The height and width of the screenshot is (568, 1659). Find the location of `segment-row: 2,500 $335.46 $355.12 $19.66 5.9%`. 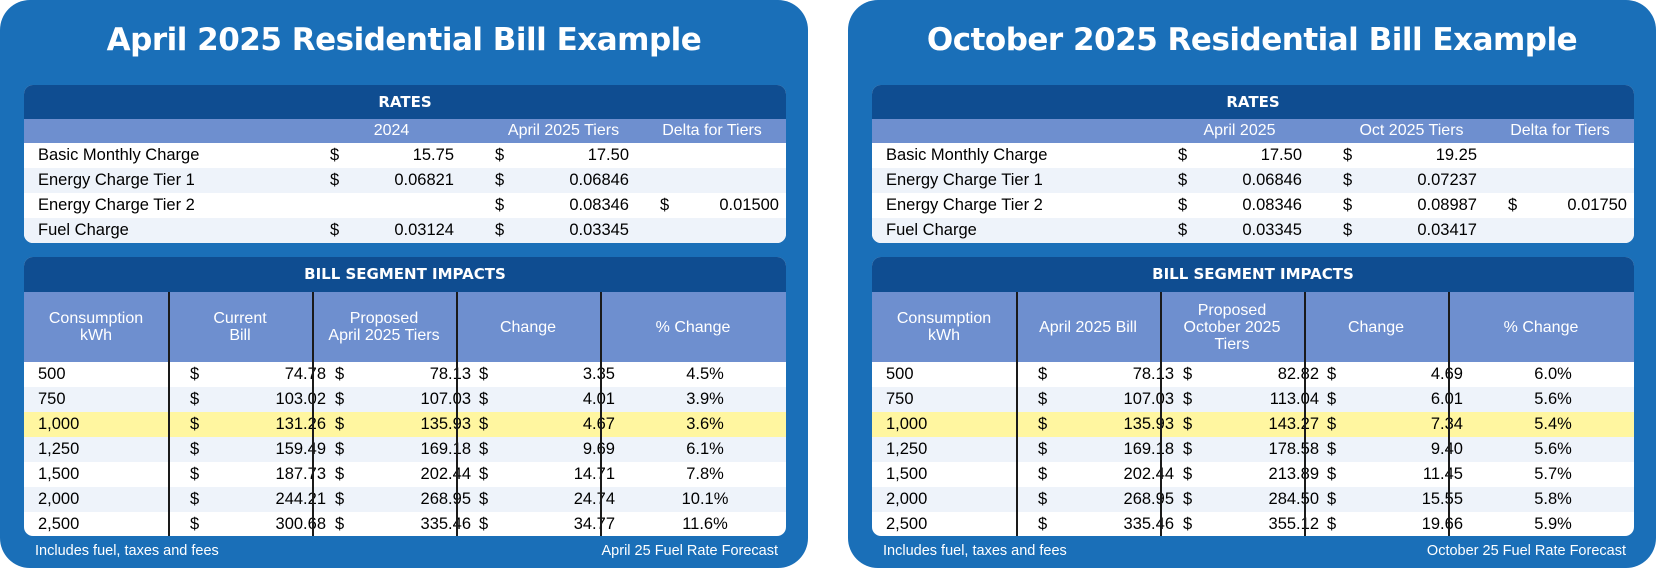

segment-row: 2,500 $335.46 $355.12 $19.66 5.9% is located at coordinates (1253, 524).